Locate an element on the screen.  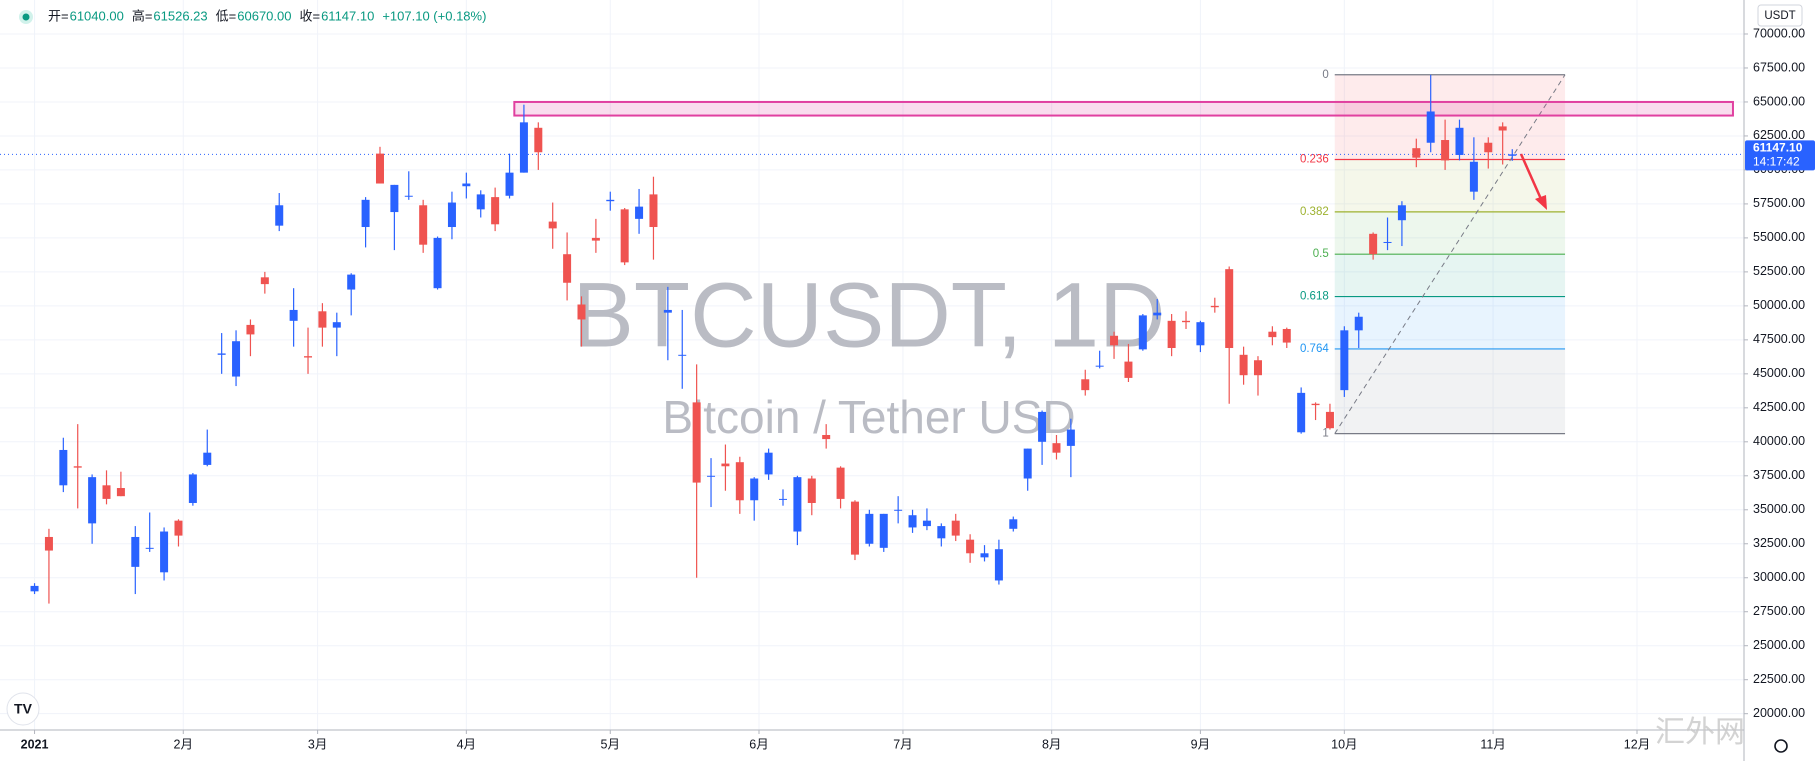
currency-label: USDT is located at coordinates (1779, 16).